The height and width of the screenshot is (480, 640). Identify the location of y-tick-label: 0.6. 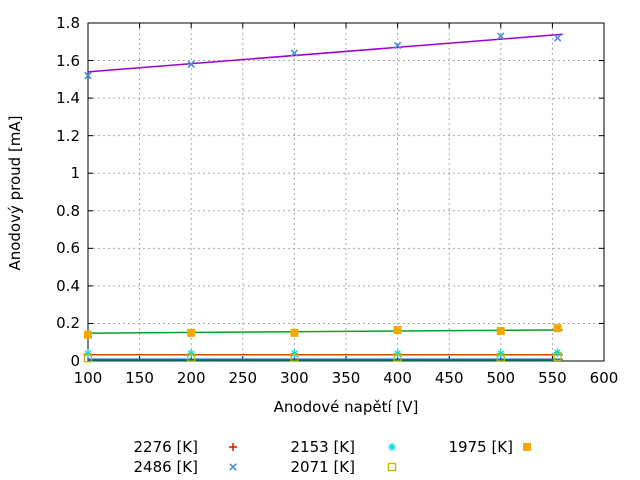
(68, 248).